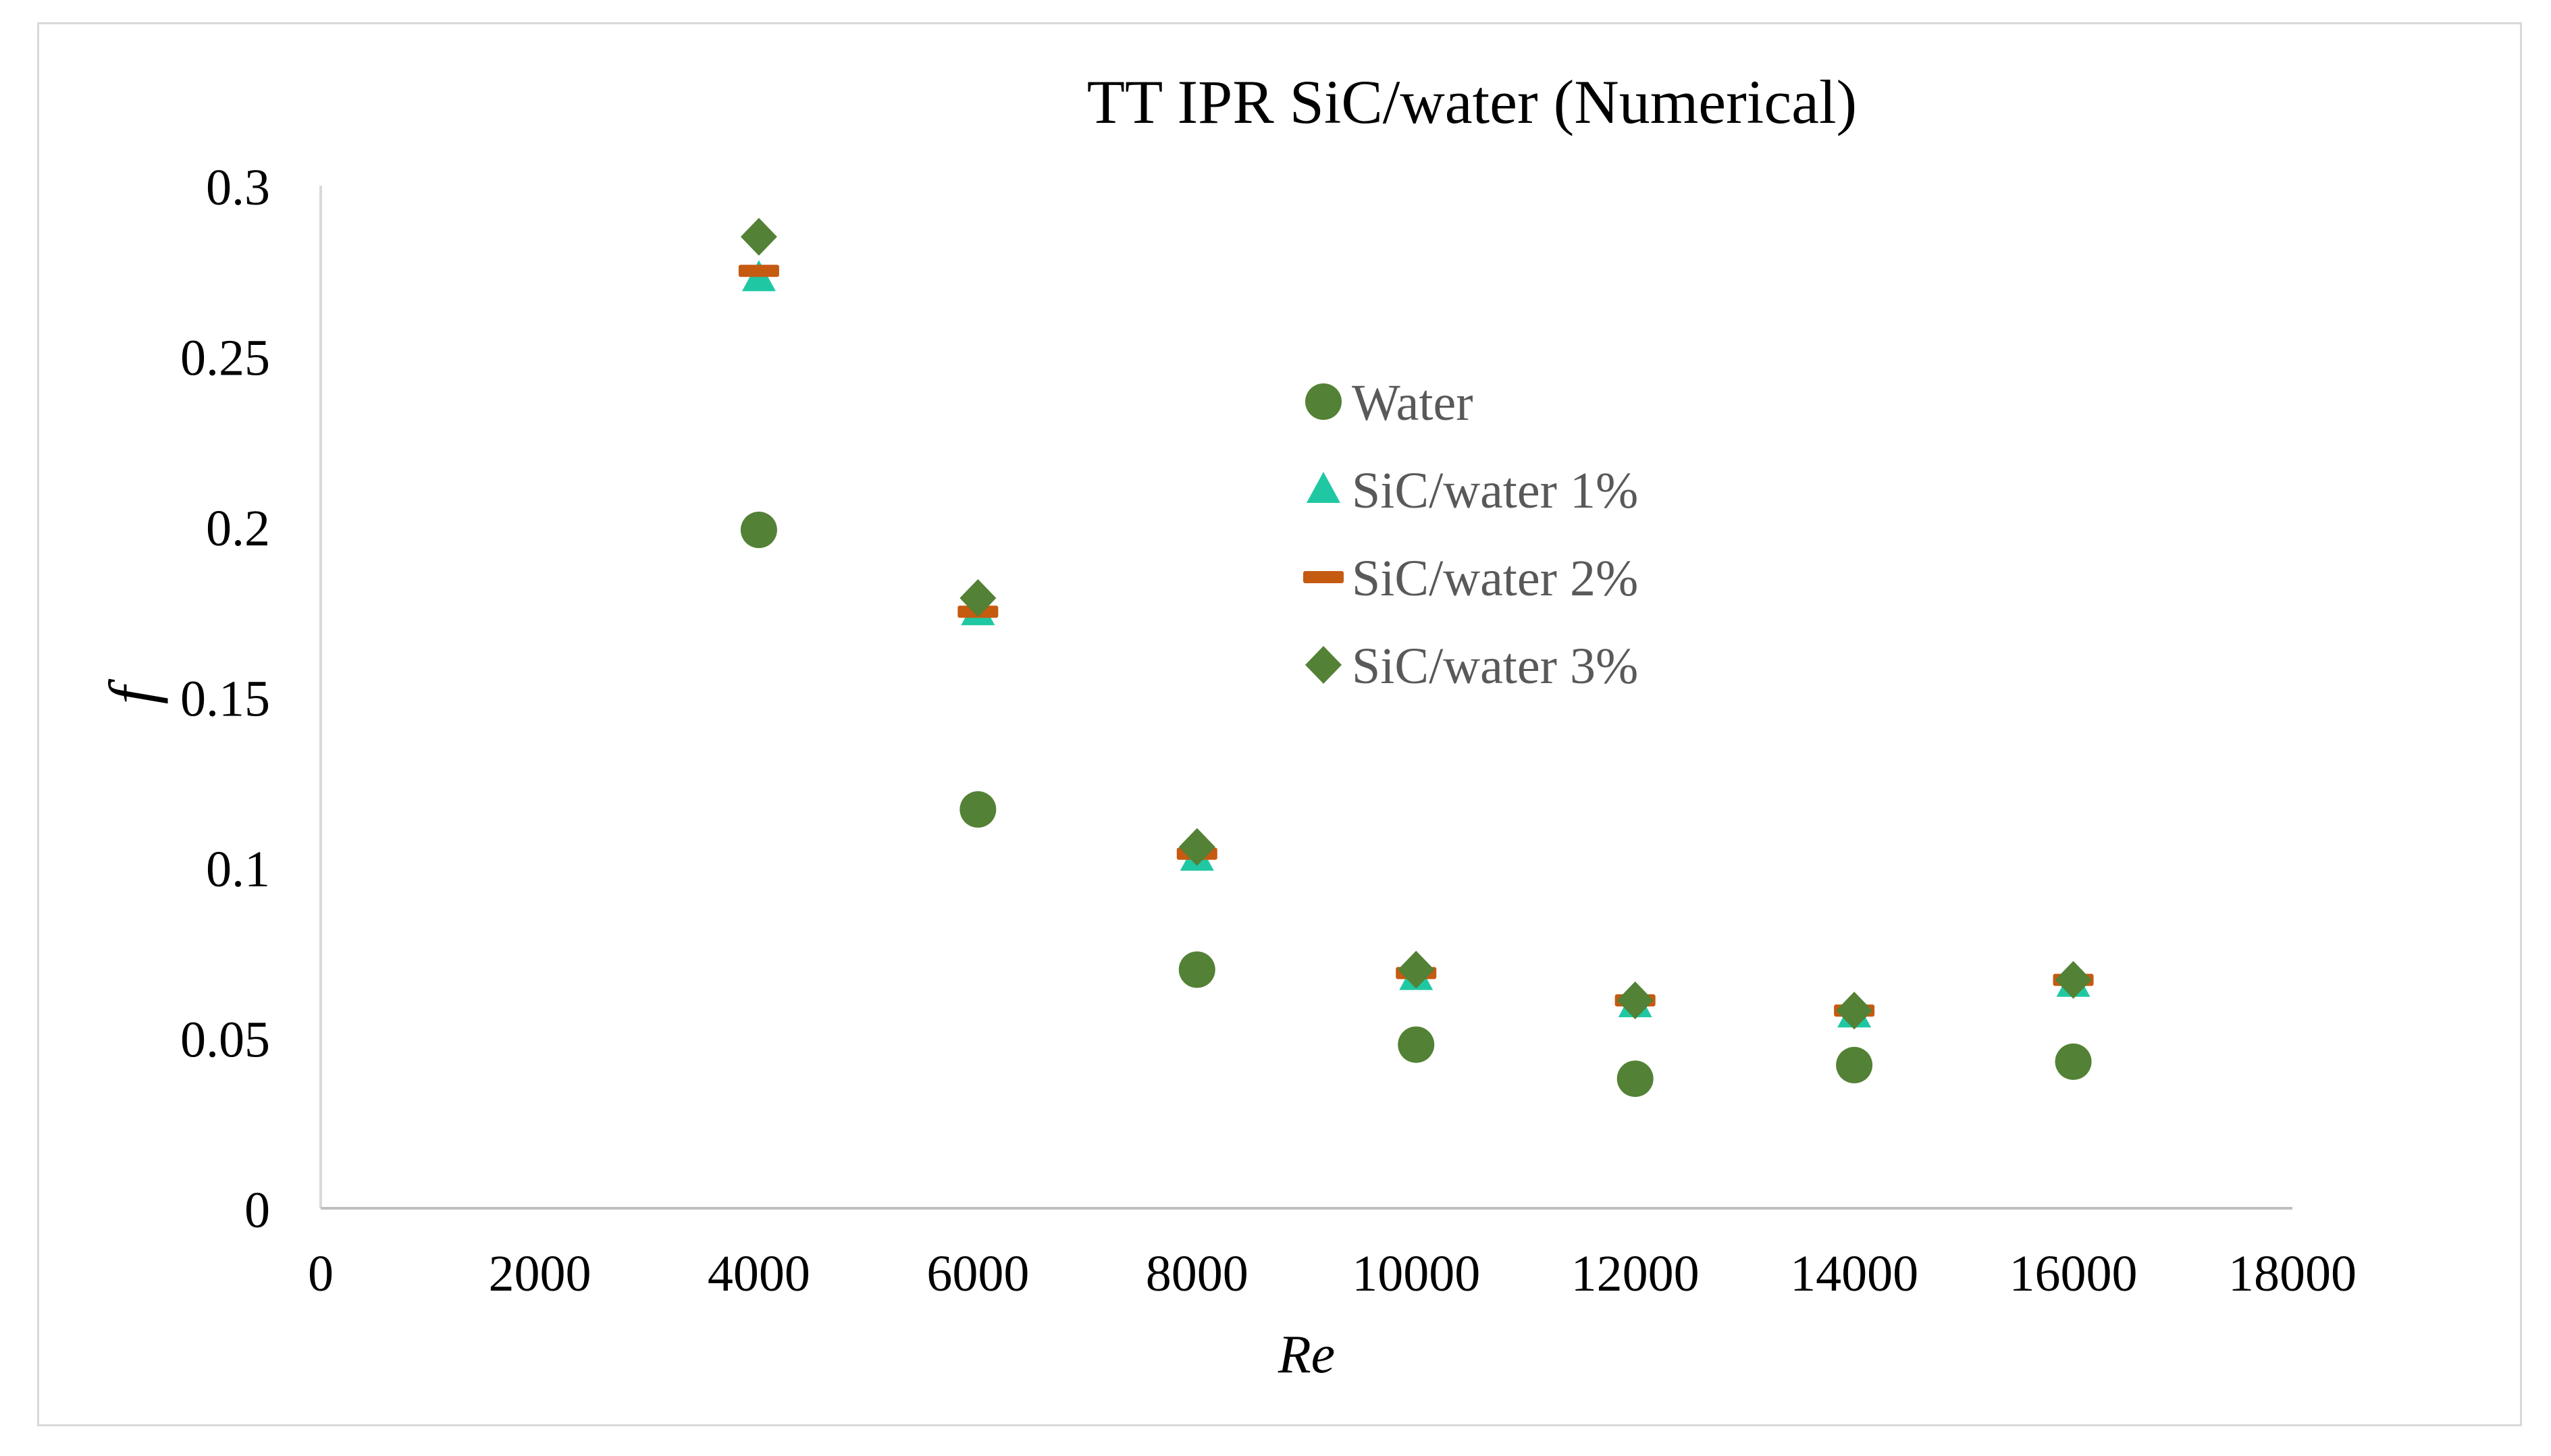 This screenshot has width=2551, height=1456. What do you see at coordinates (321, 1273) in the screenshot?
I see `x-tick-label: 0` at bounding box center [321, 1273].